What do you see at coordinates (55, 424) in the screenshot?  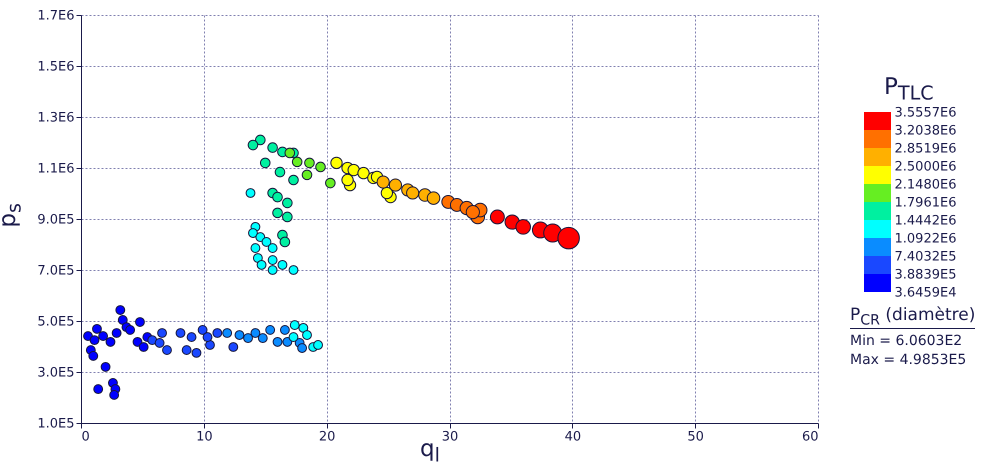 I see `y-tick-label: 1.0E5` at bounding box center [55, 424].